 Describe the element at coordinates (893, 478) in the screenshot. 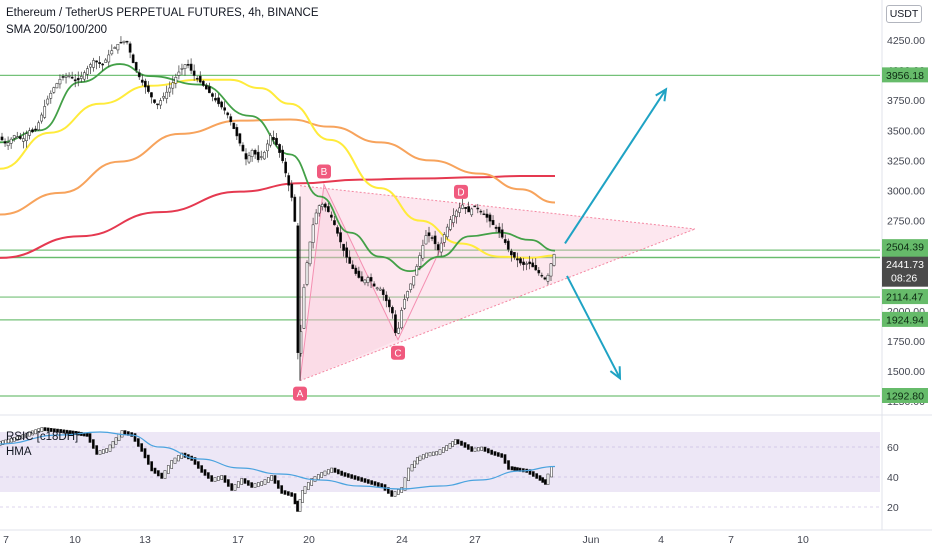

I see `rsi-tick-label: 40` at that location.